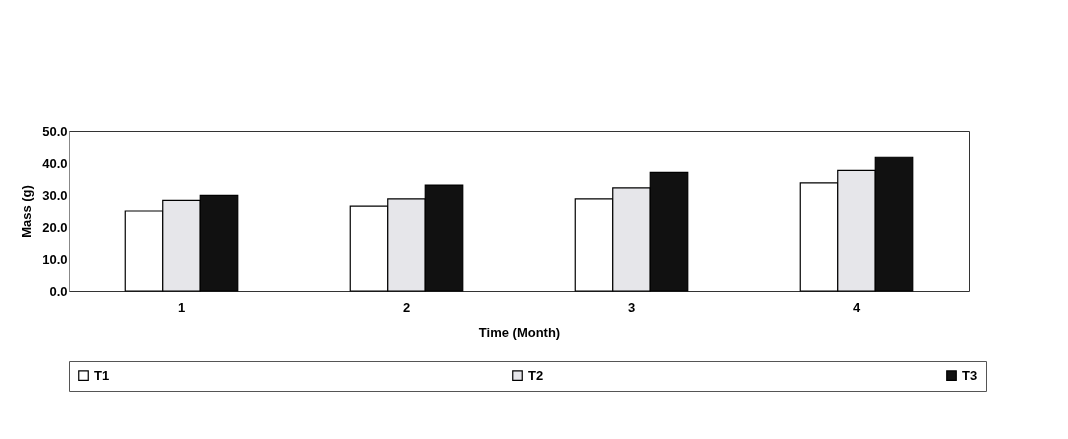  Describe the element at coordinates (856, 307) in the screenshot. I see `x-tick-label: 4` at that location.